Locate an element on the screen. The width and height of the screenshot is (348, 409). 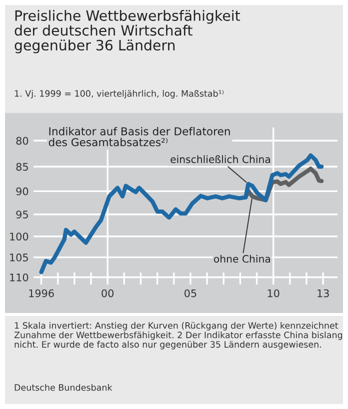
y-tick-label: 90 is located at coordinates (22, 191).